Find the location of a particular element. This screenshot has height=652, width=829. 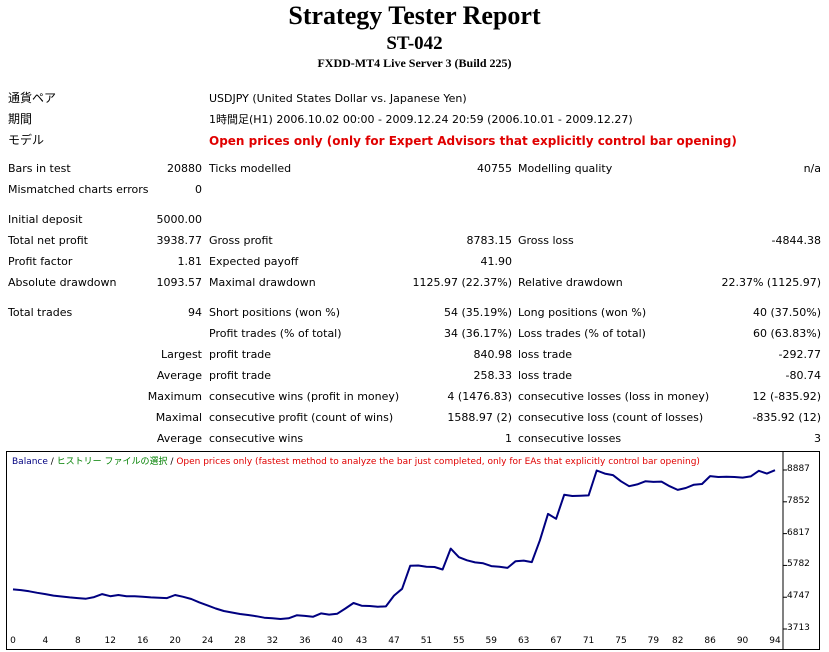

x-tick-label: 24 is located at coordinates (207, 641).